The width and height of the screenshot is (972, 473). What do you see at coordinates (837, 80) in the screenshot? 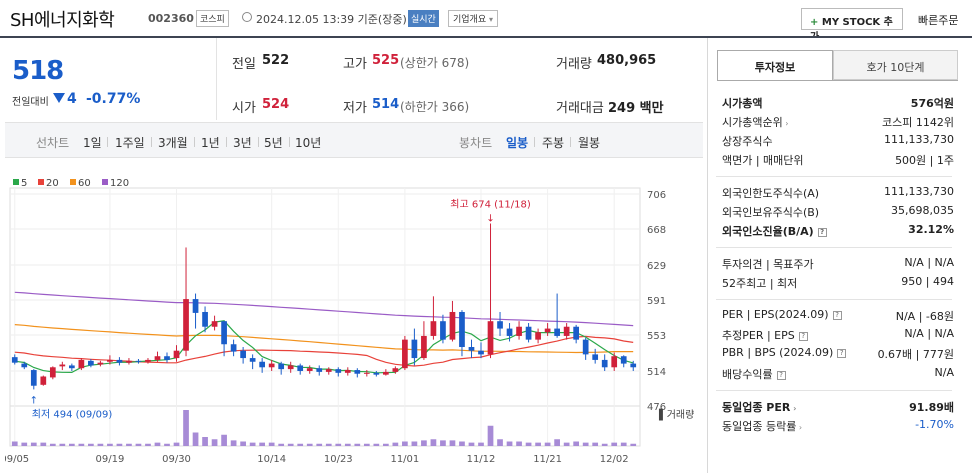
I see `tab-underline` at bounding box center [837, 80].